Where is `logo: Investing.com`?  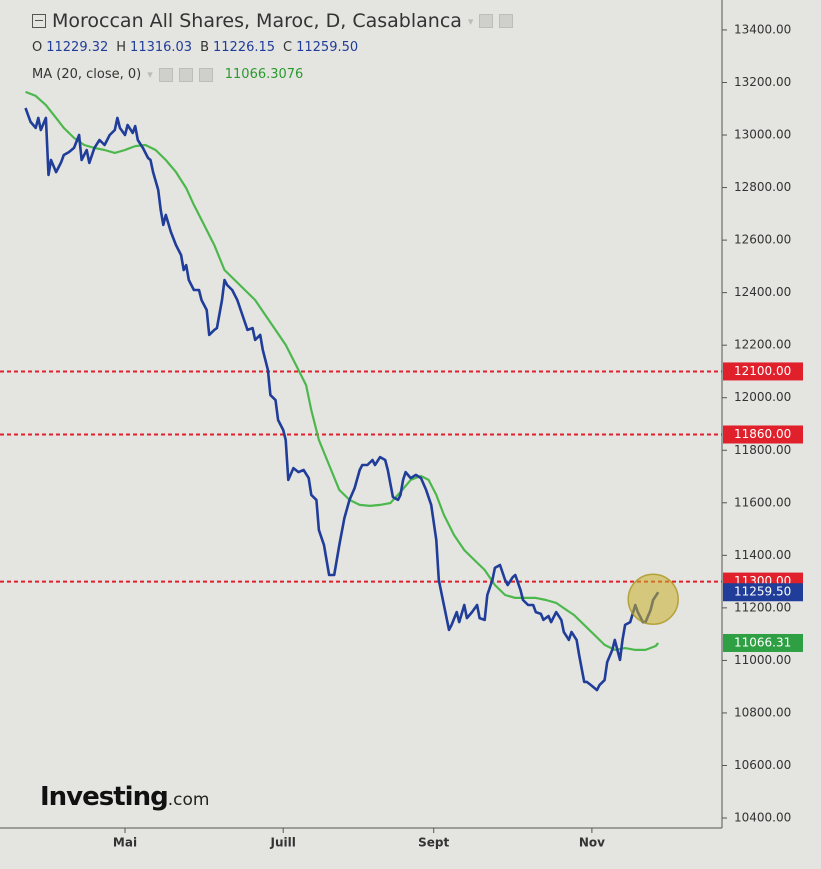
logo: Investing.com is located at coordinates (124, 797).